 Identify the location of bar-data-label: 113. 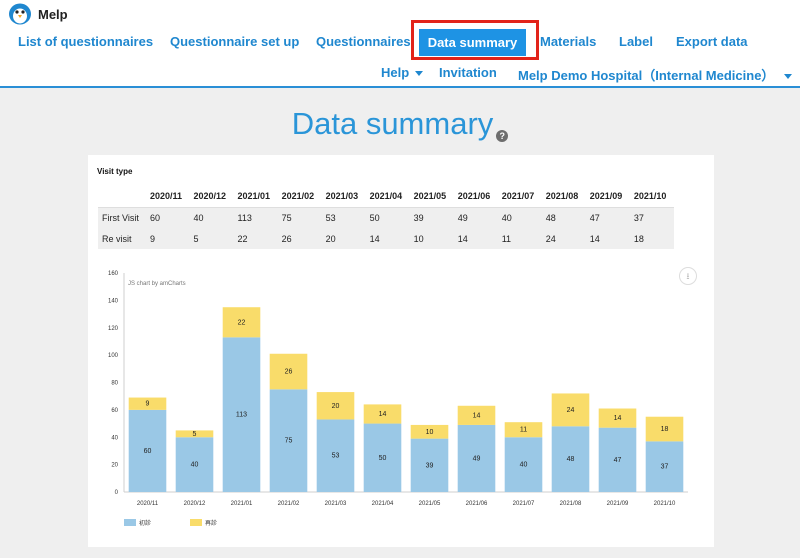
(241, 415).